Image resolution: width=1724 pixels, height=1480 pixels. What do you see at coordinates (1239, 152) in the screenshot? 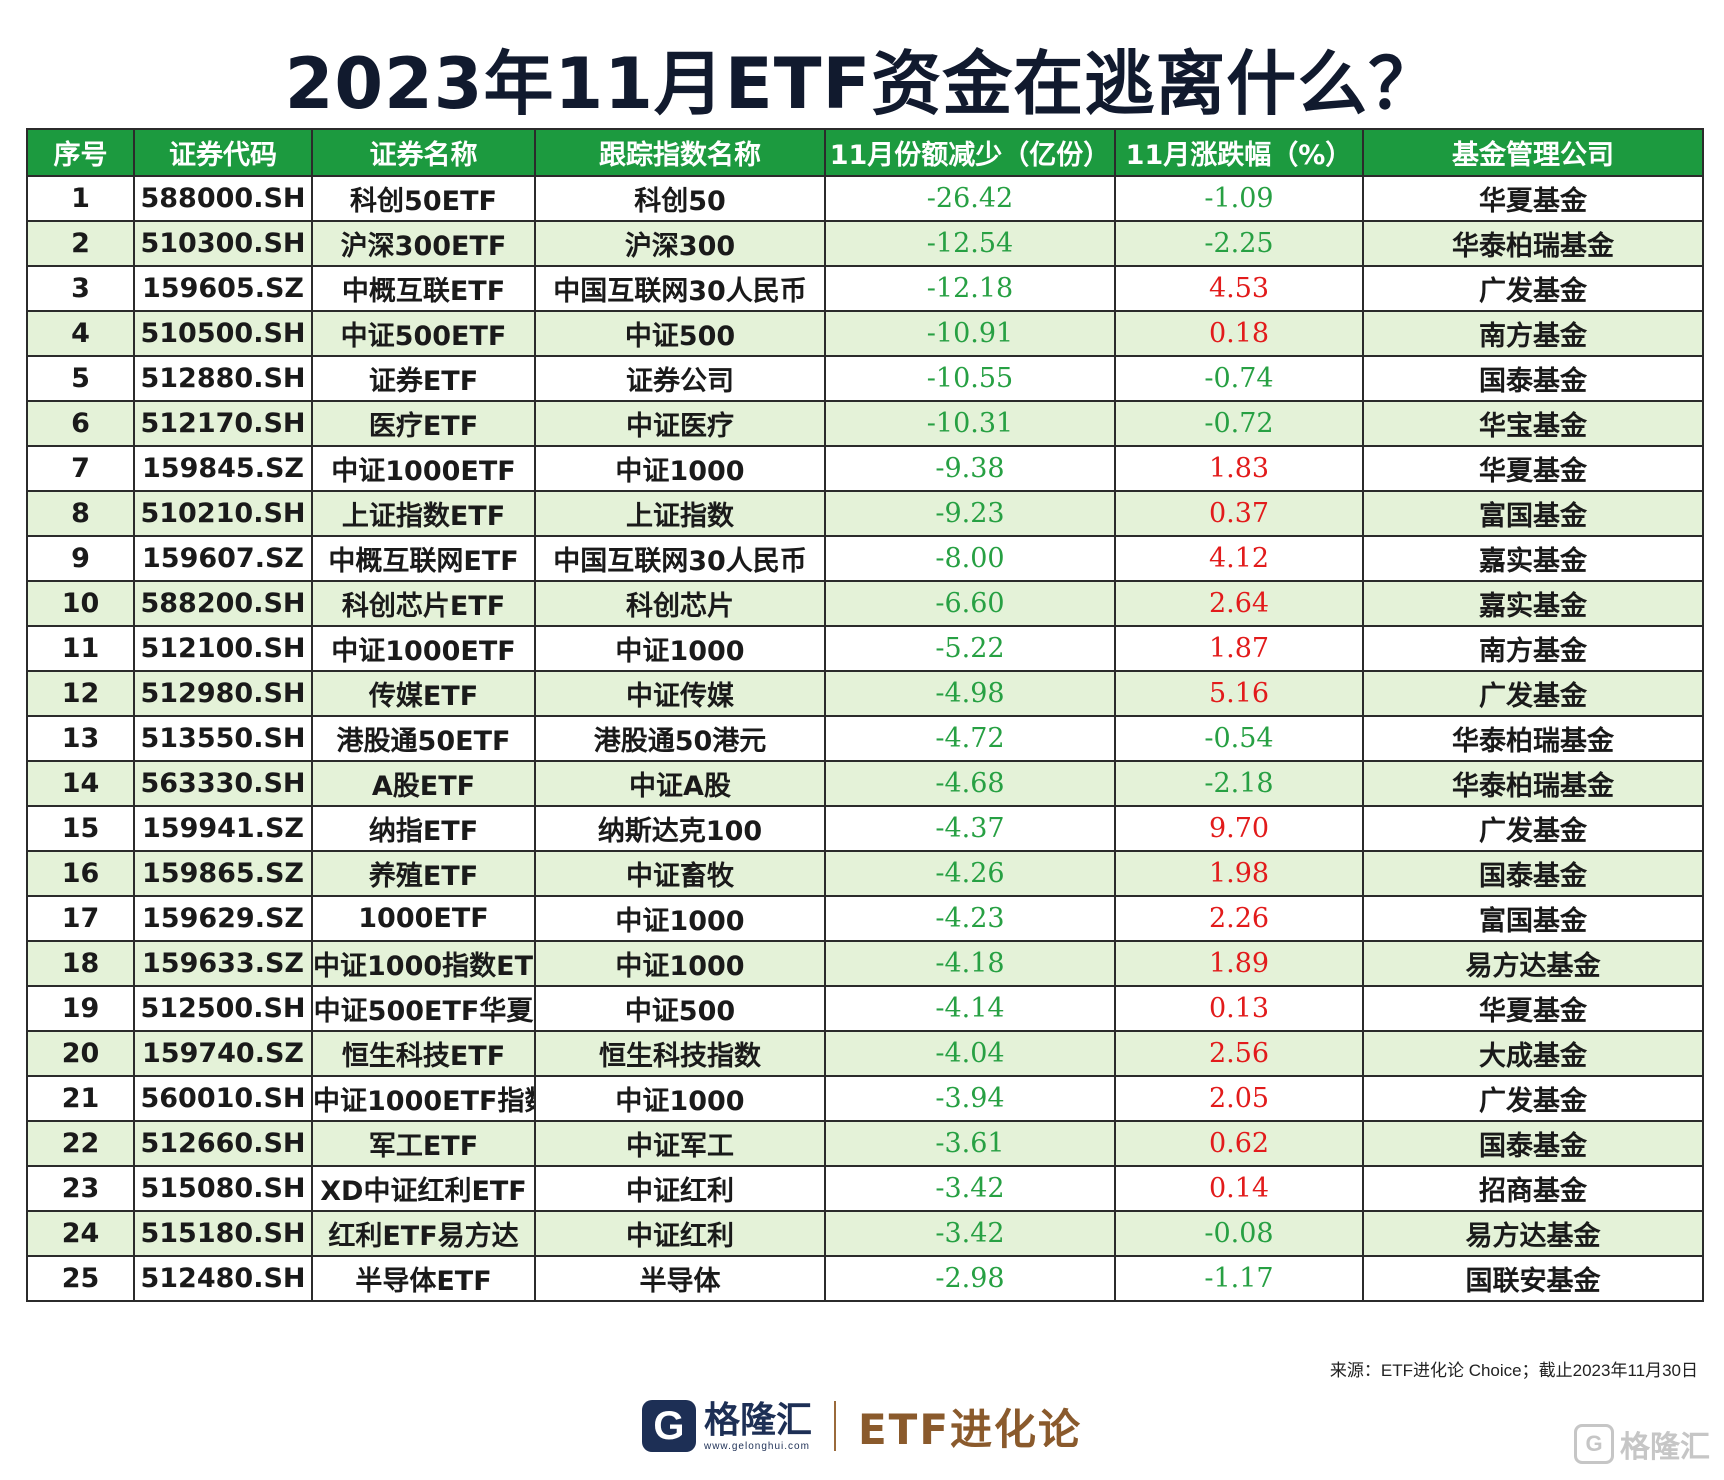
I see `column-header-change: 11月涨跌幅（%）` at bounding box center [1239, 152].